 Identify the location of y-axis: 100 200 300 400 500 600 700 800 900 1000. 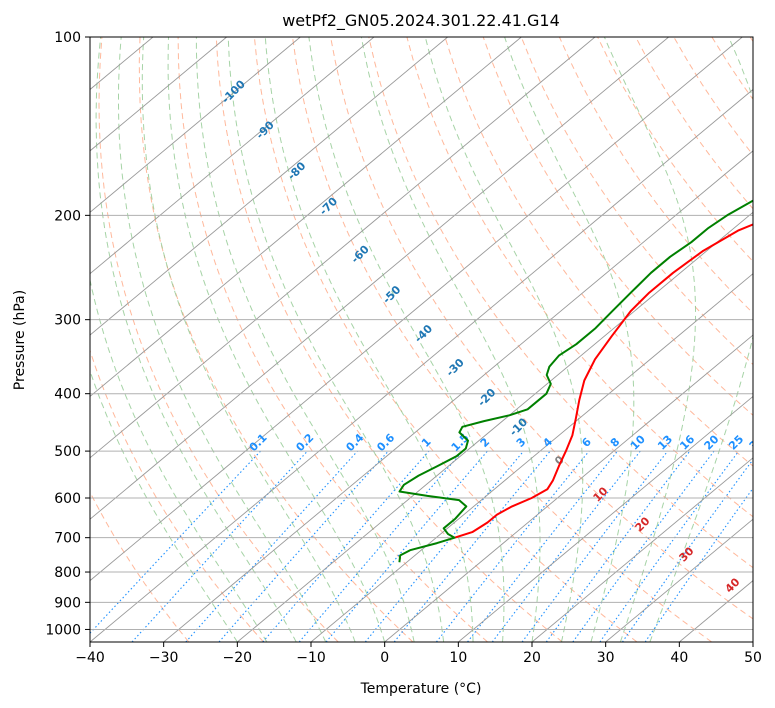
(67, 334).